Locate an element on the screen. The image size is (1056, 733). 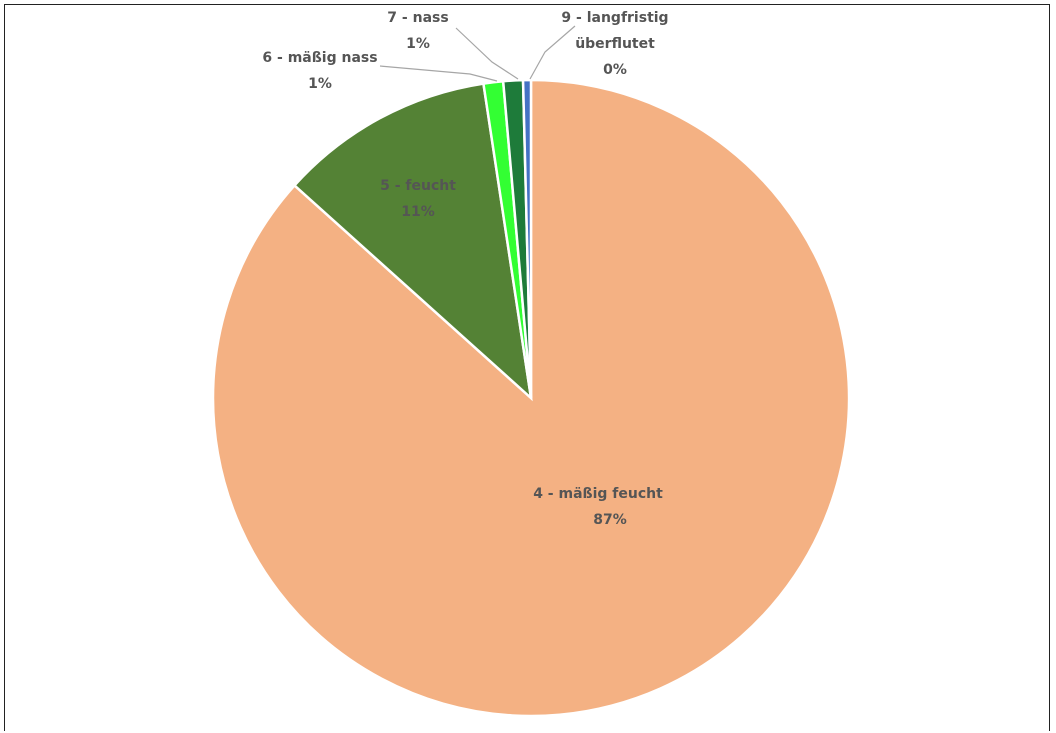
label-7-category: 7 - nass is located at coordinates (417, 18).